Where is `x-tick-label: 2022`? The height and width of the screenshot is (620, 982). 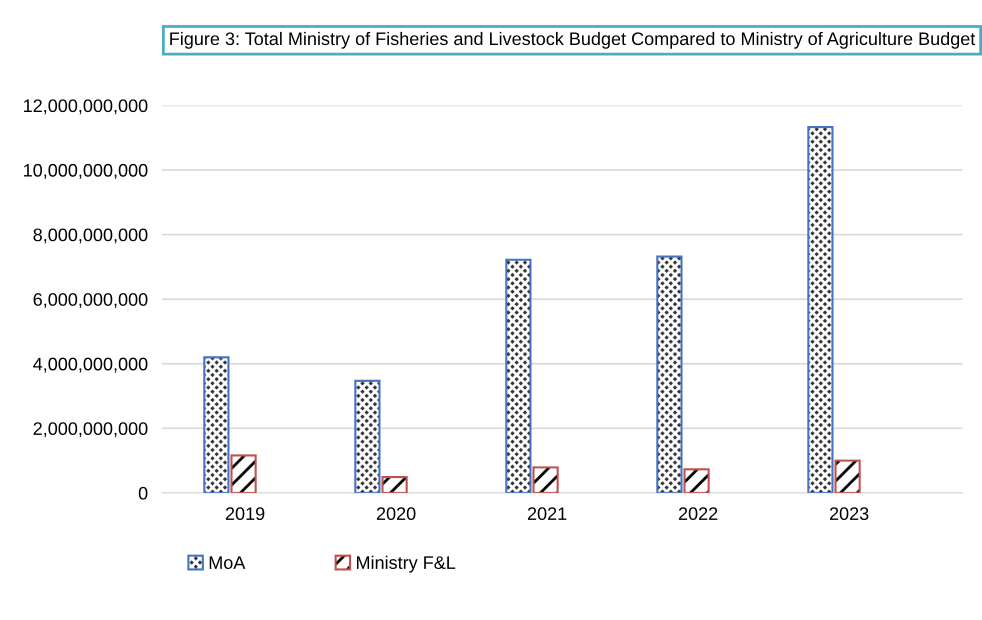
x-tick-label: 2022 is located at coordinates (698, 513).